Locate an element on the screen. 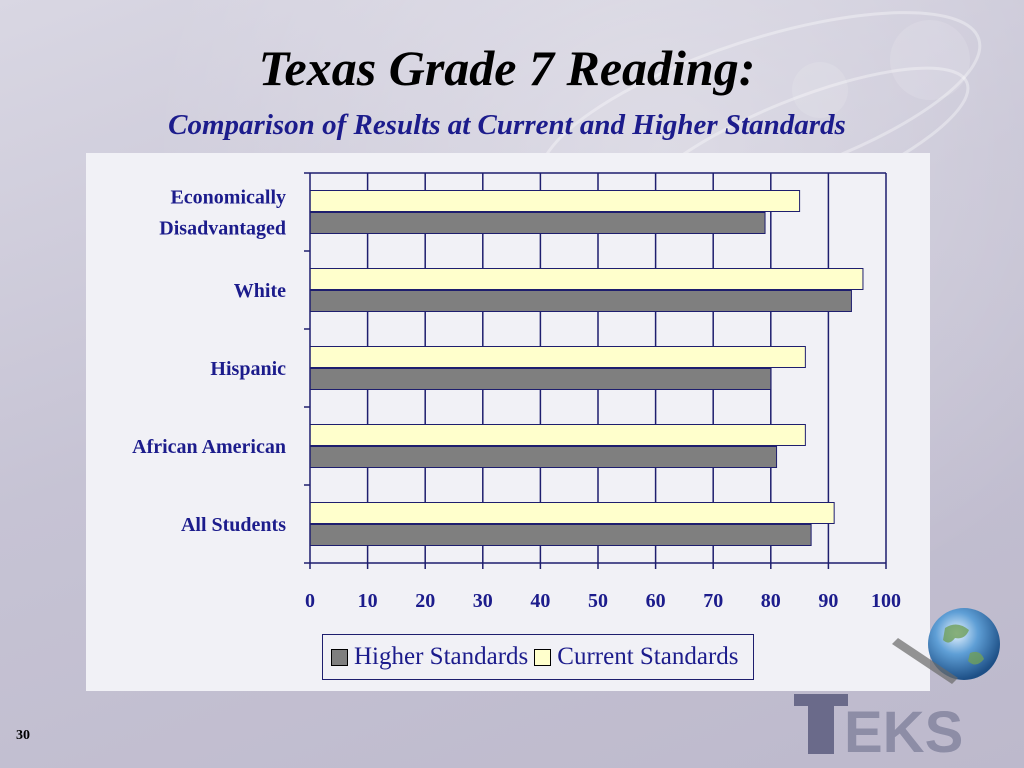 The image size is (1024, 768). chart-legend: Higher Standards Current Standards is located at coordinates (538, 657).